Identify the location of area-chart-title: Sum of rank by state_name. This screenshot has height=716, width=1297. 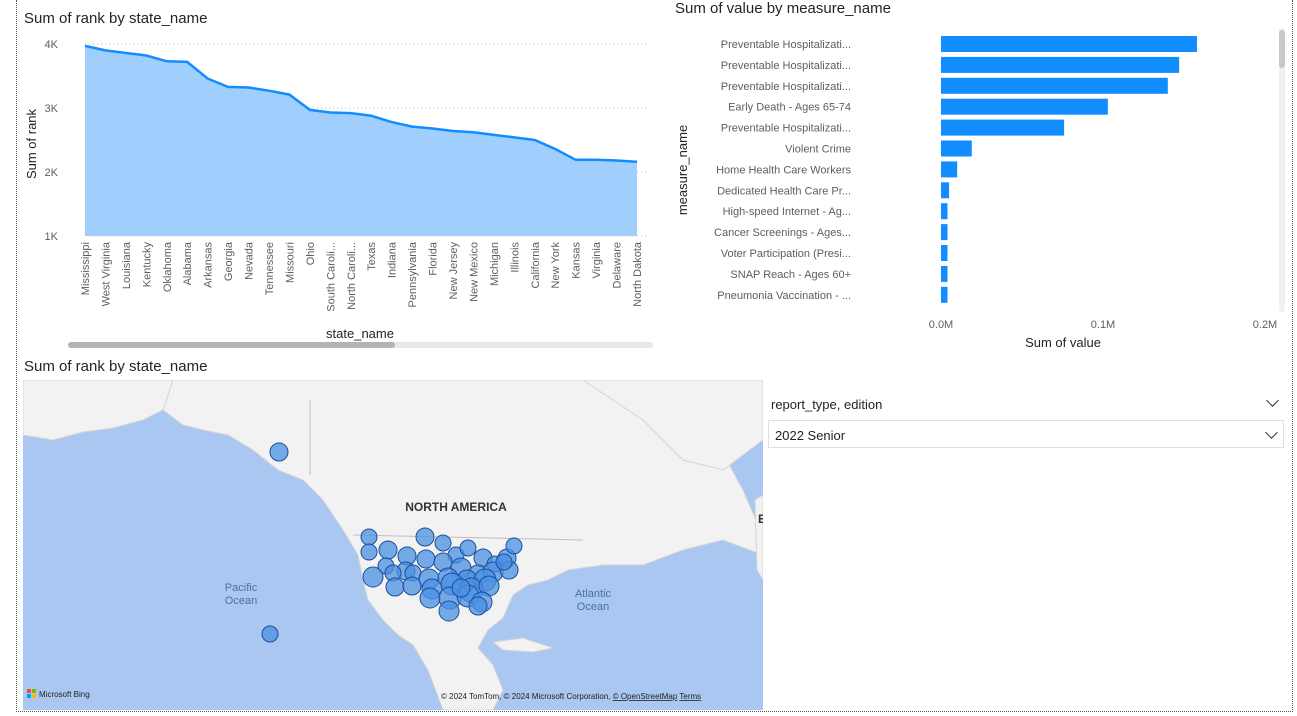
(116, 18).